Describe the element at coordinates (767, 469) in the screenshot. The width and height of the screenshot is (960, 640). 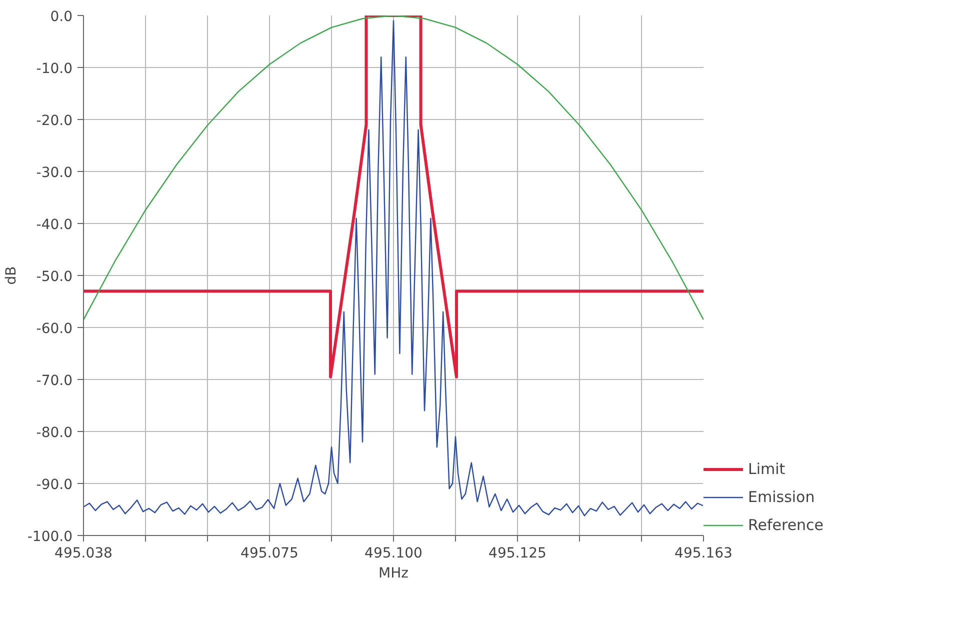
I see `legend-label: Limit` at that location.